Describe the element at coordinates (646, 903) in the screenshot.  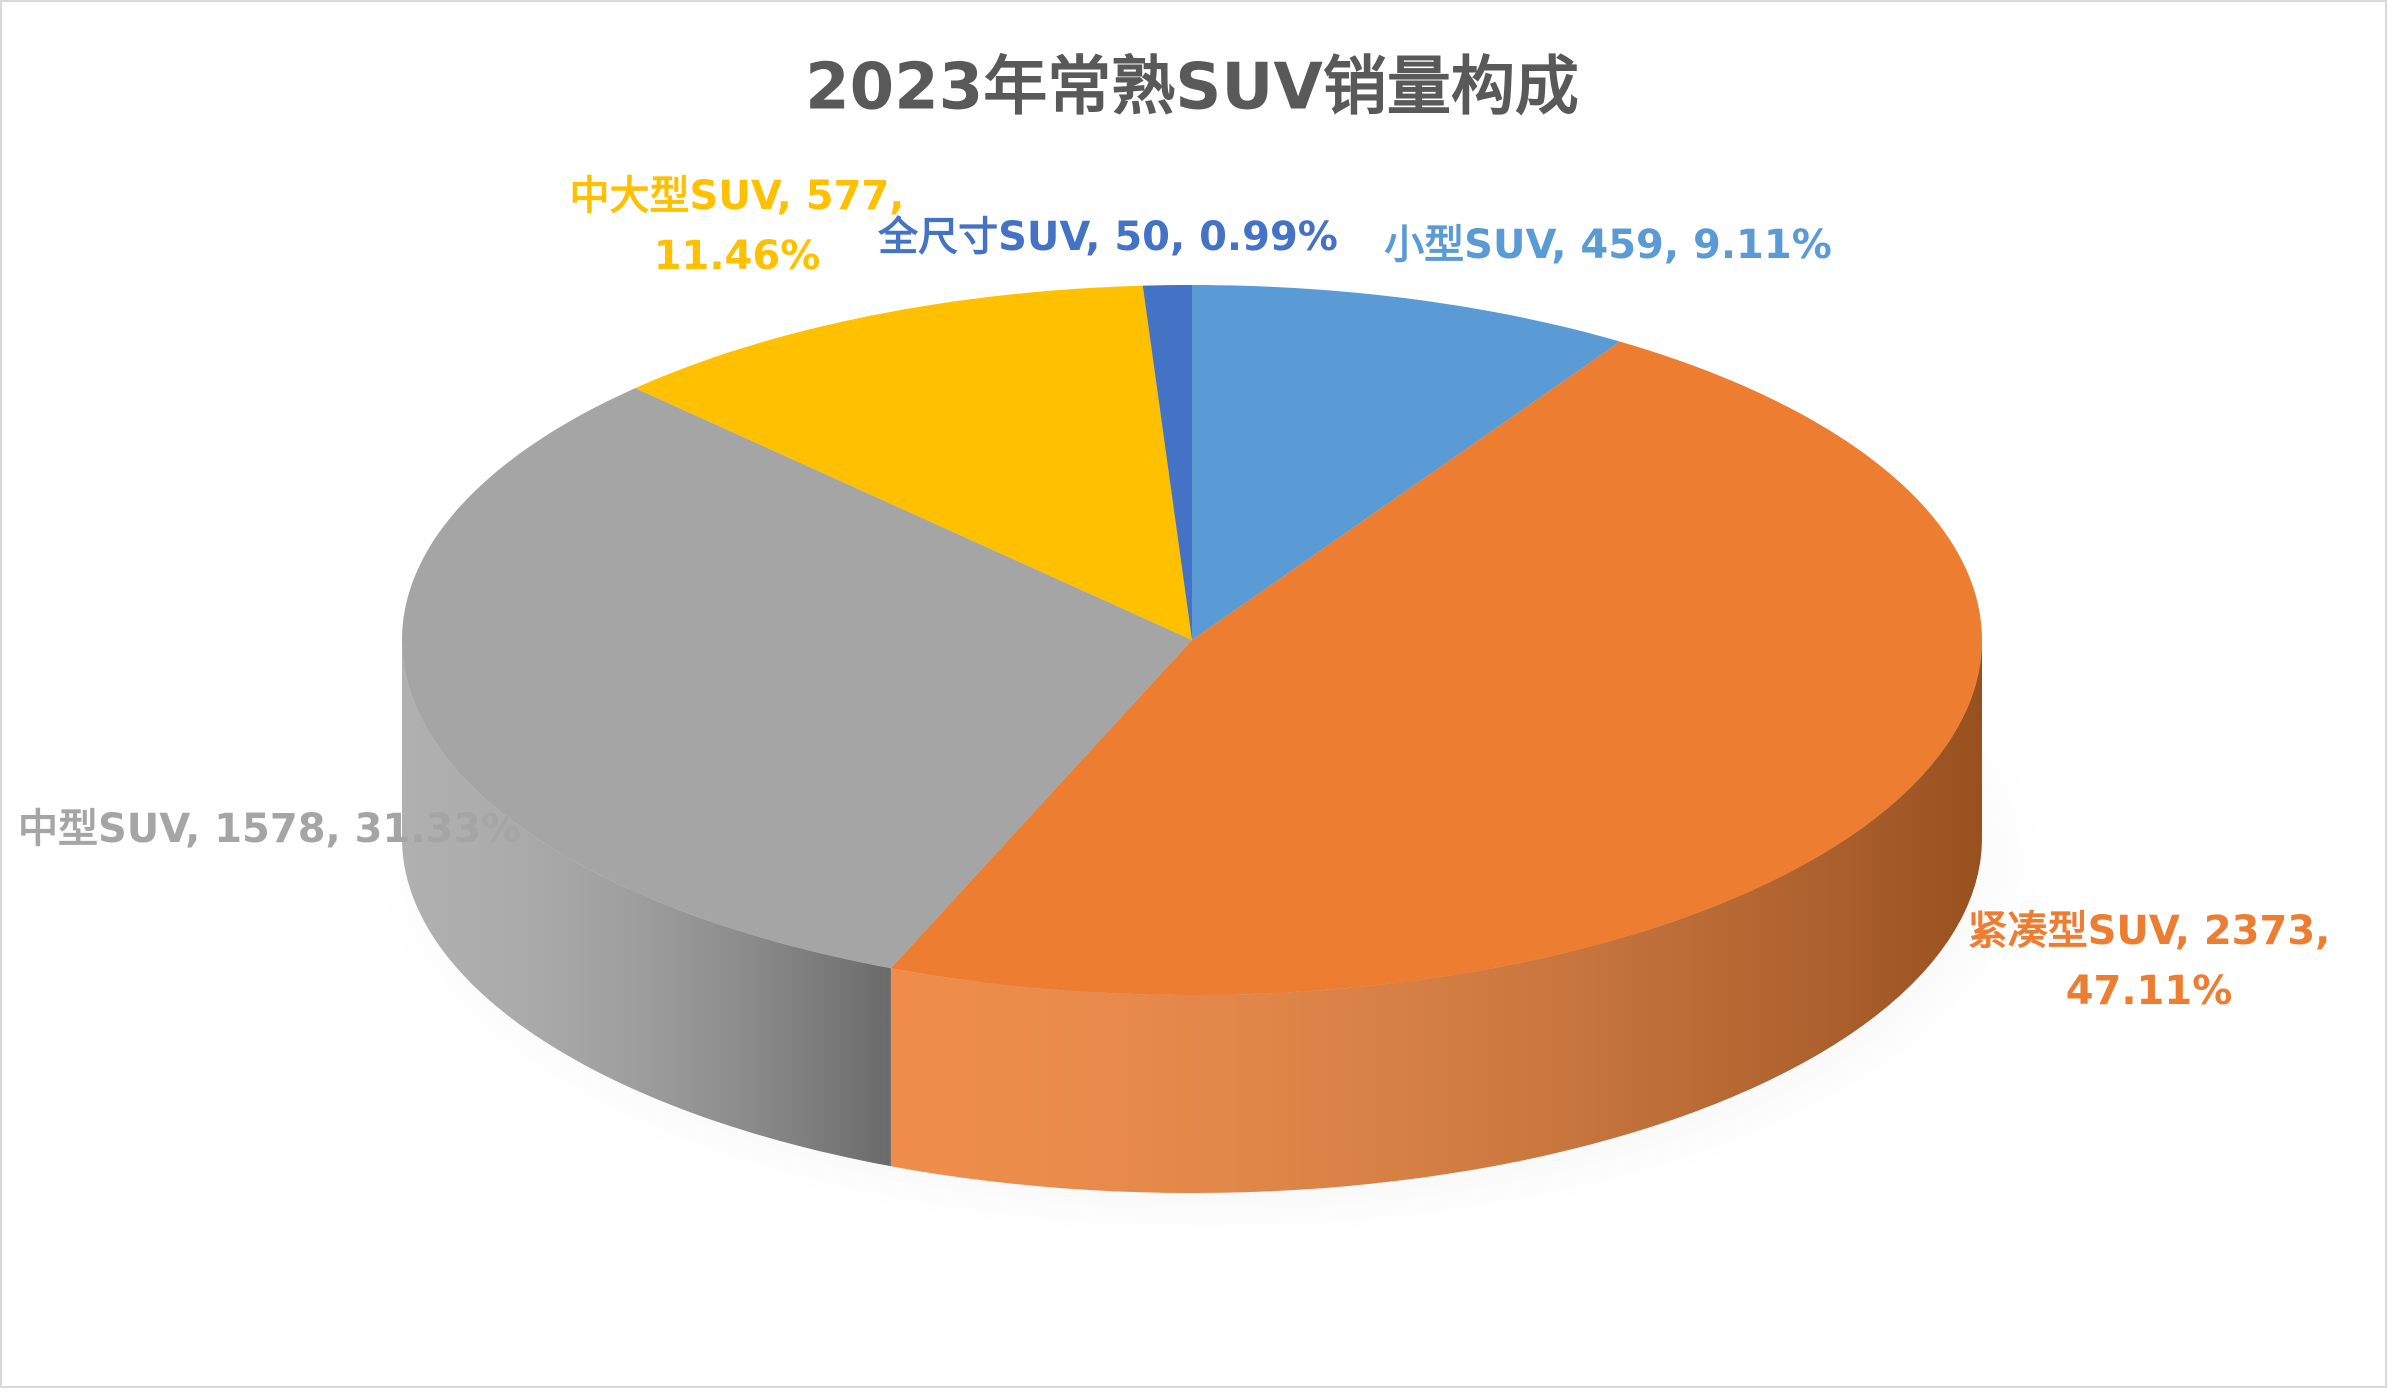
I see `pie-side-shade` at that location.